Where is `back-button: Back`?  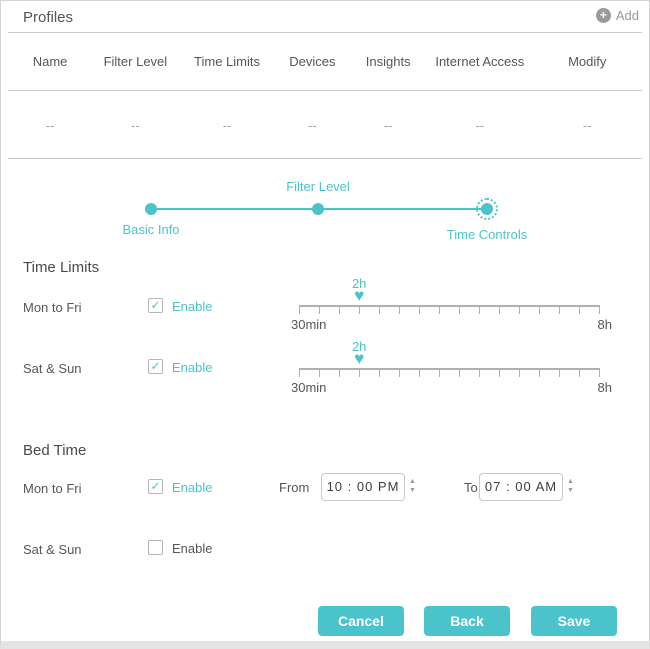
back-button: Back is located at coordinates (467, 621).